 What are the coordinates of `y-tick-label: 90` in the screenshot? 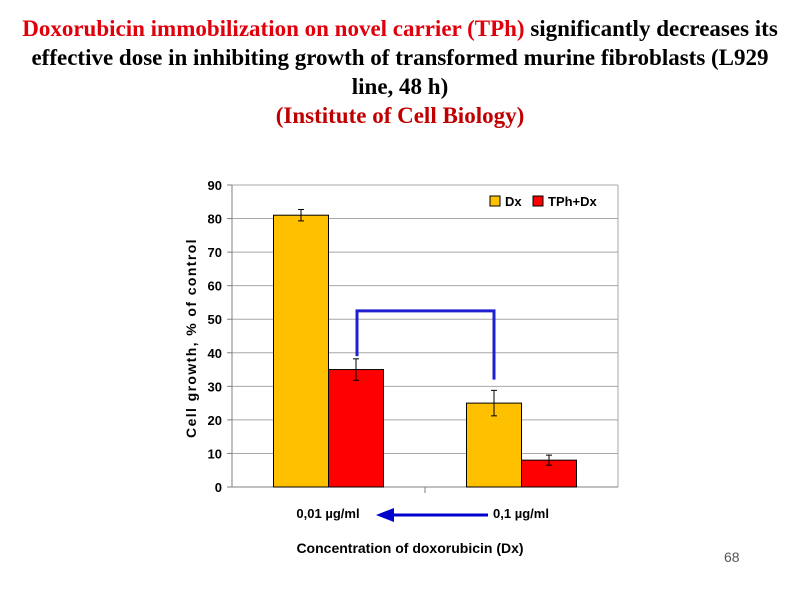 It's located at (215, 185).